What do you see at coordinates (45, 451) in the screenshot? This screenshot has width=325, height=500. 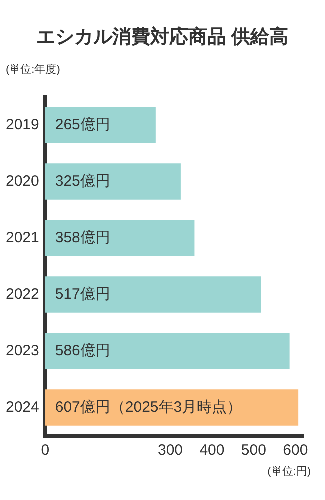 I see `x-tick-label: 0` at bounding box center [45, 451].